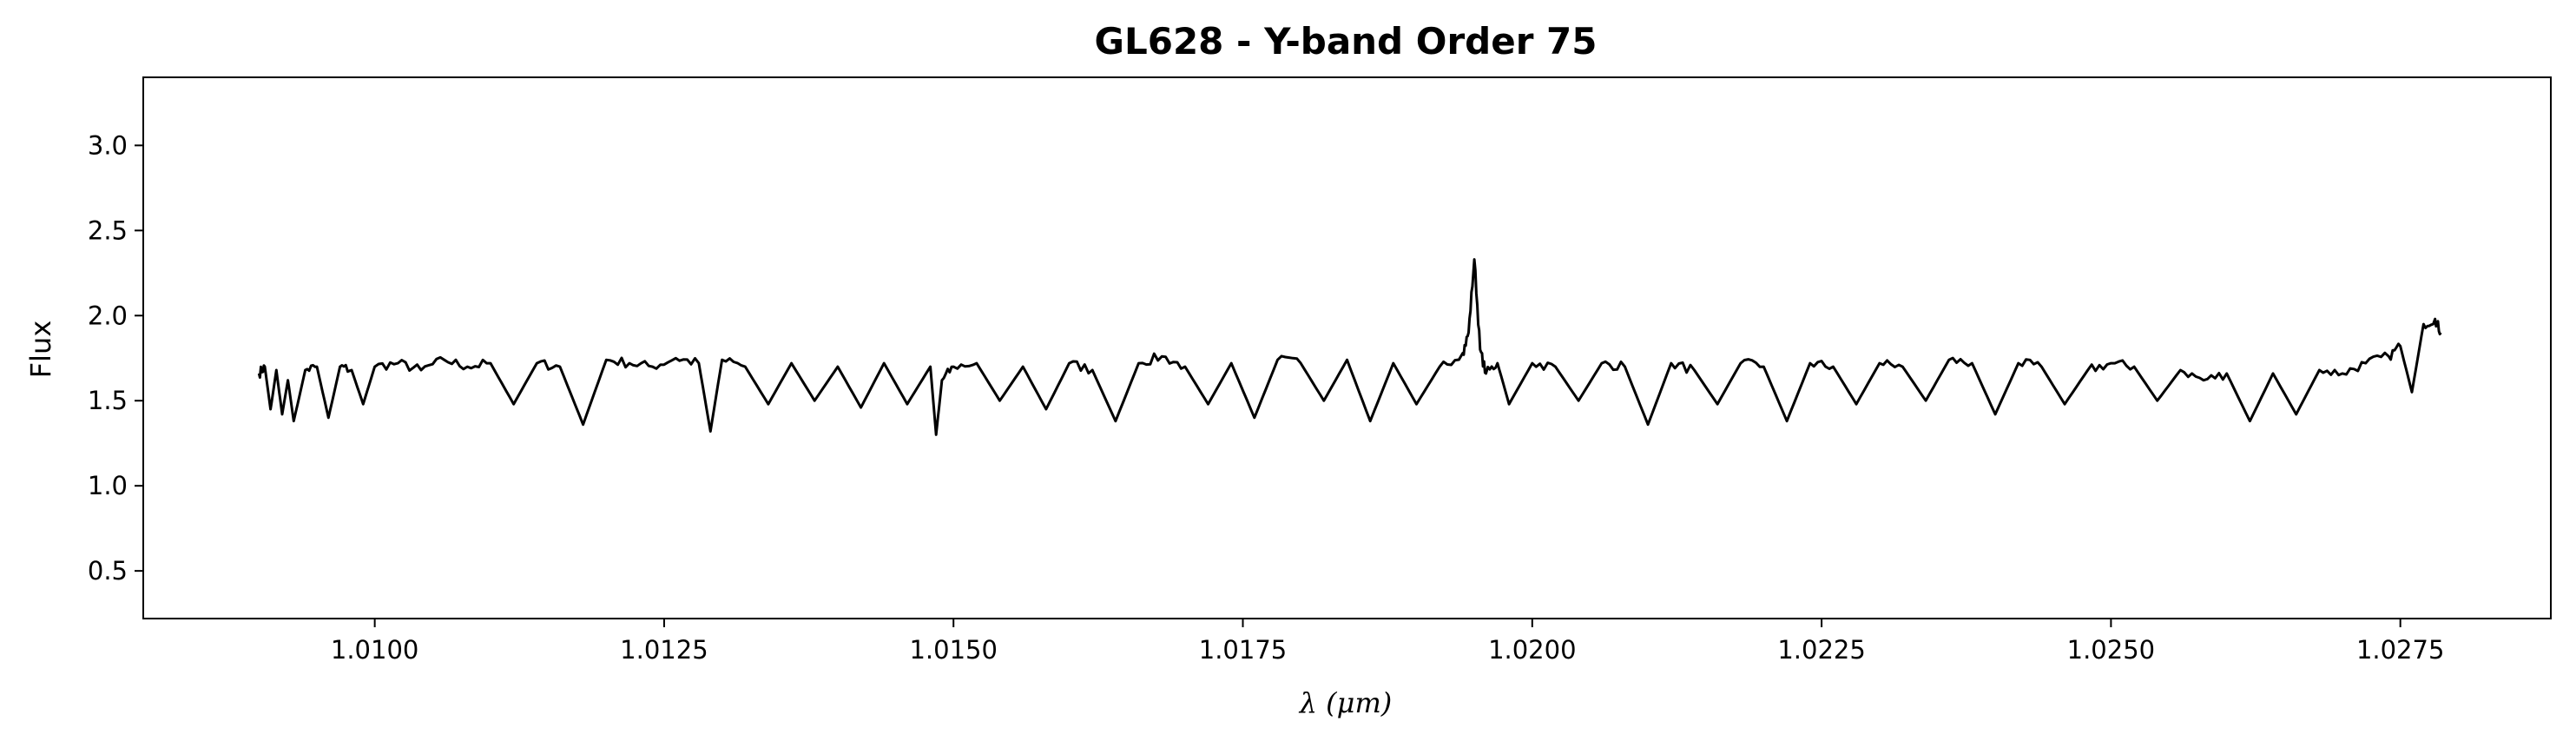 This screenshot has width=2576, height=748. Describe the element at coordinates (1243, 650) in the screenshot. I see `x-tick-label: 1.0175` at that location.